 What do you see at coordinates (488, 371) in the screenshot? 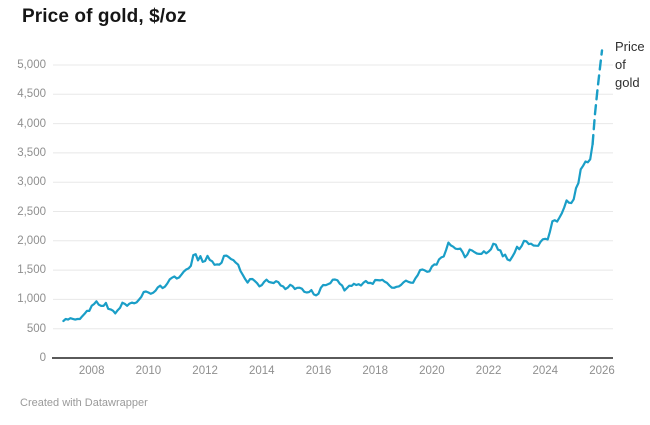
I see `x-tick-label: 2022` at bounding box center [488, 371].